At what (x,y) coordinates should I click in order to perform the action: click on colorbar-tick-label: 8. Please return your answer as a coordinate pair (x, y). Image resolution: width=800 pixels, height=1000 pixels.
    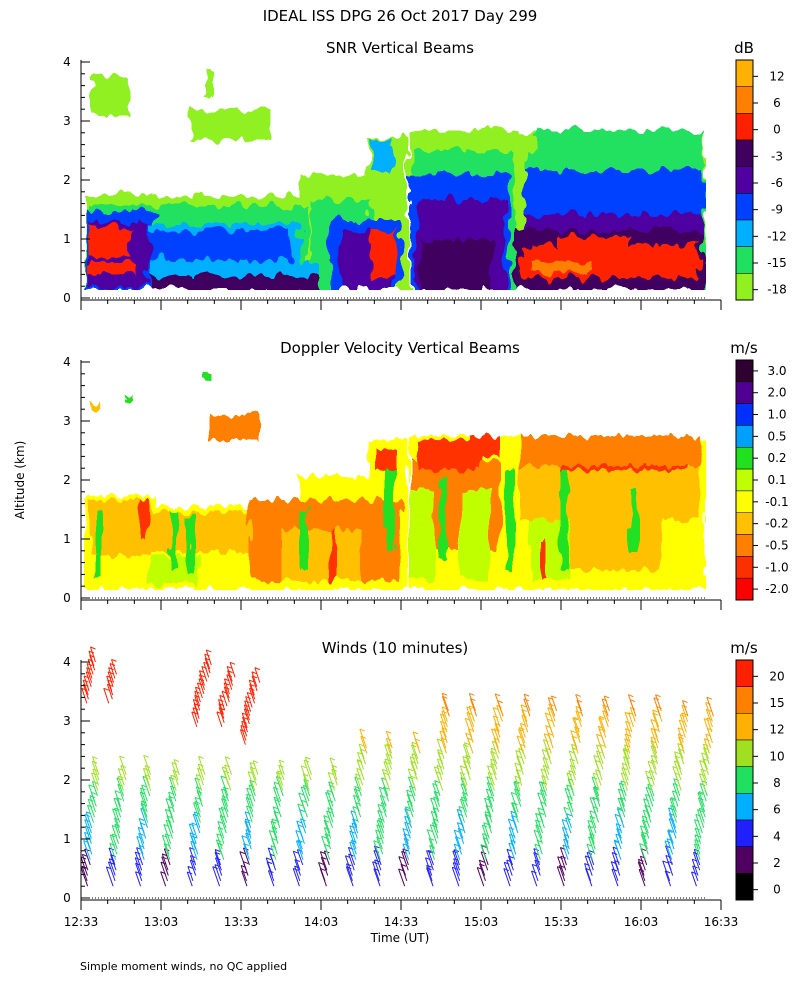
    Looking at the image, I should click on (777, 783).